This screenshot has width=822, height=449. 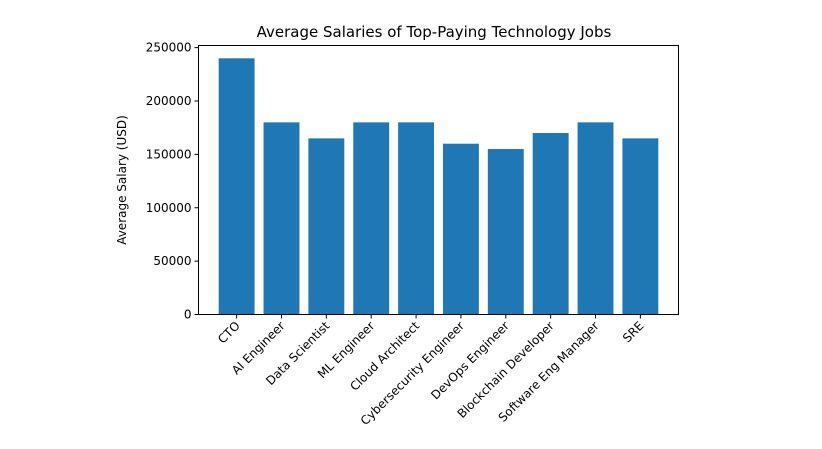 What do you see at coordinates (172, 261) in the screenshot?
I see `y-tick-label: 50000` at bounding box center [172, 261].